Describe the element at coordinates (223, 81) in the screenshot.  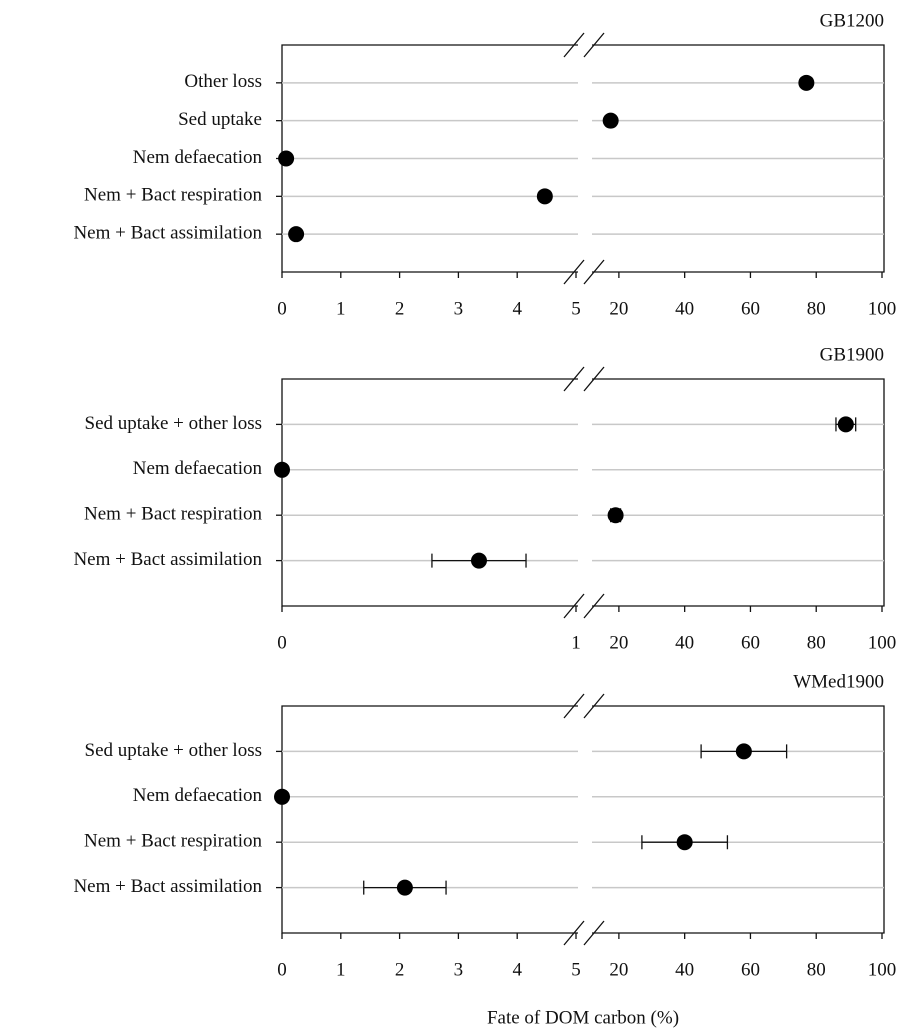
I see `category-label: Other loss` at that location.